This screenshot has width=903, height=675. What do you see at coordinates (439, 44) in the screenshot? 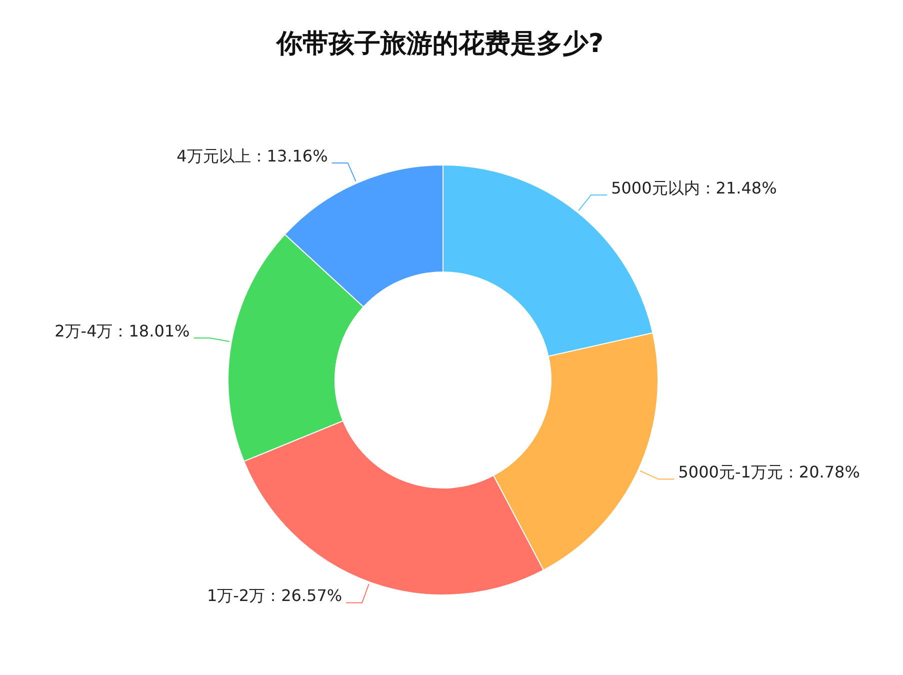
I see `chart-title: 你带孩子旅游的花费是多少?` at bounding box center [439, 44].